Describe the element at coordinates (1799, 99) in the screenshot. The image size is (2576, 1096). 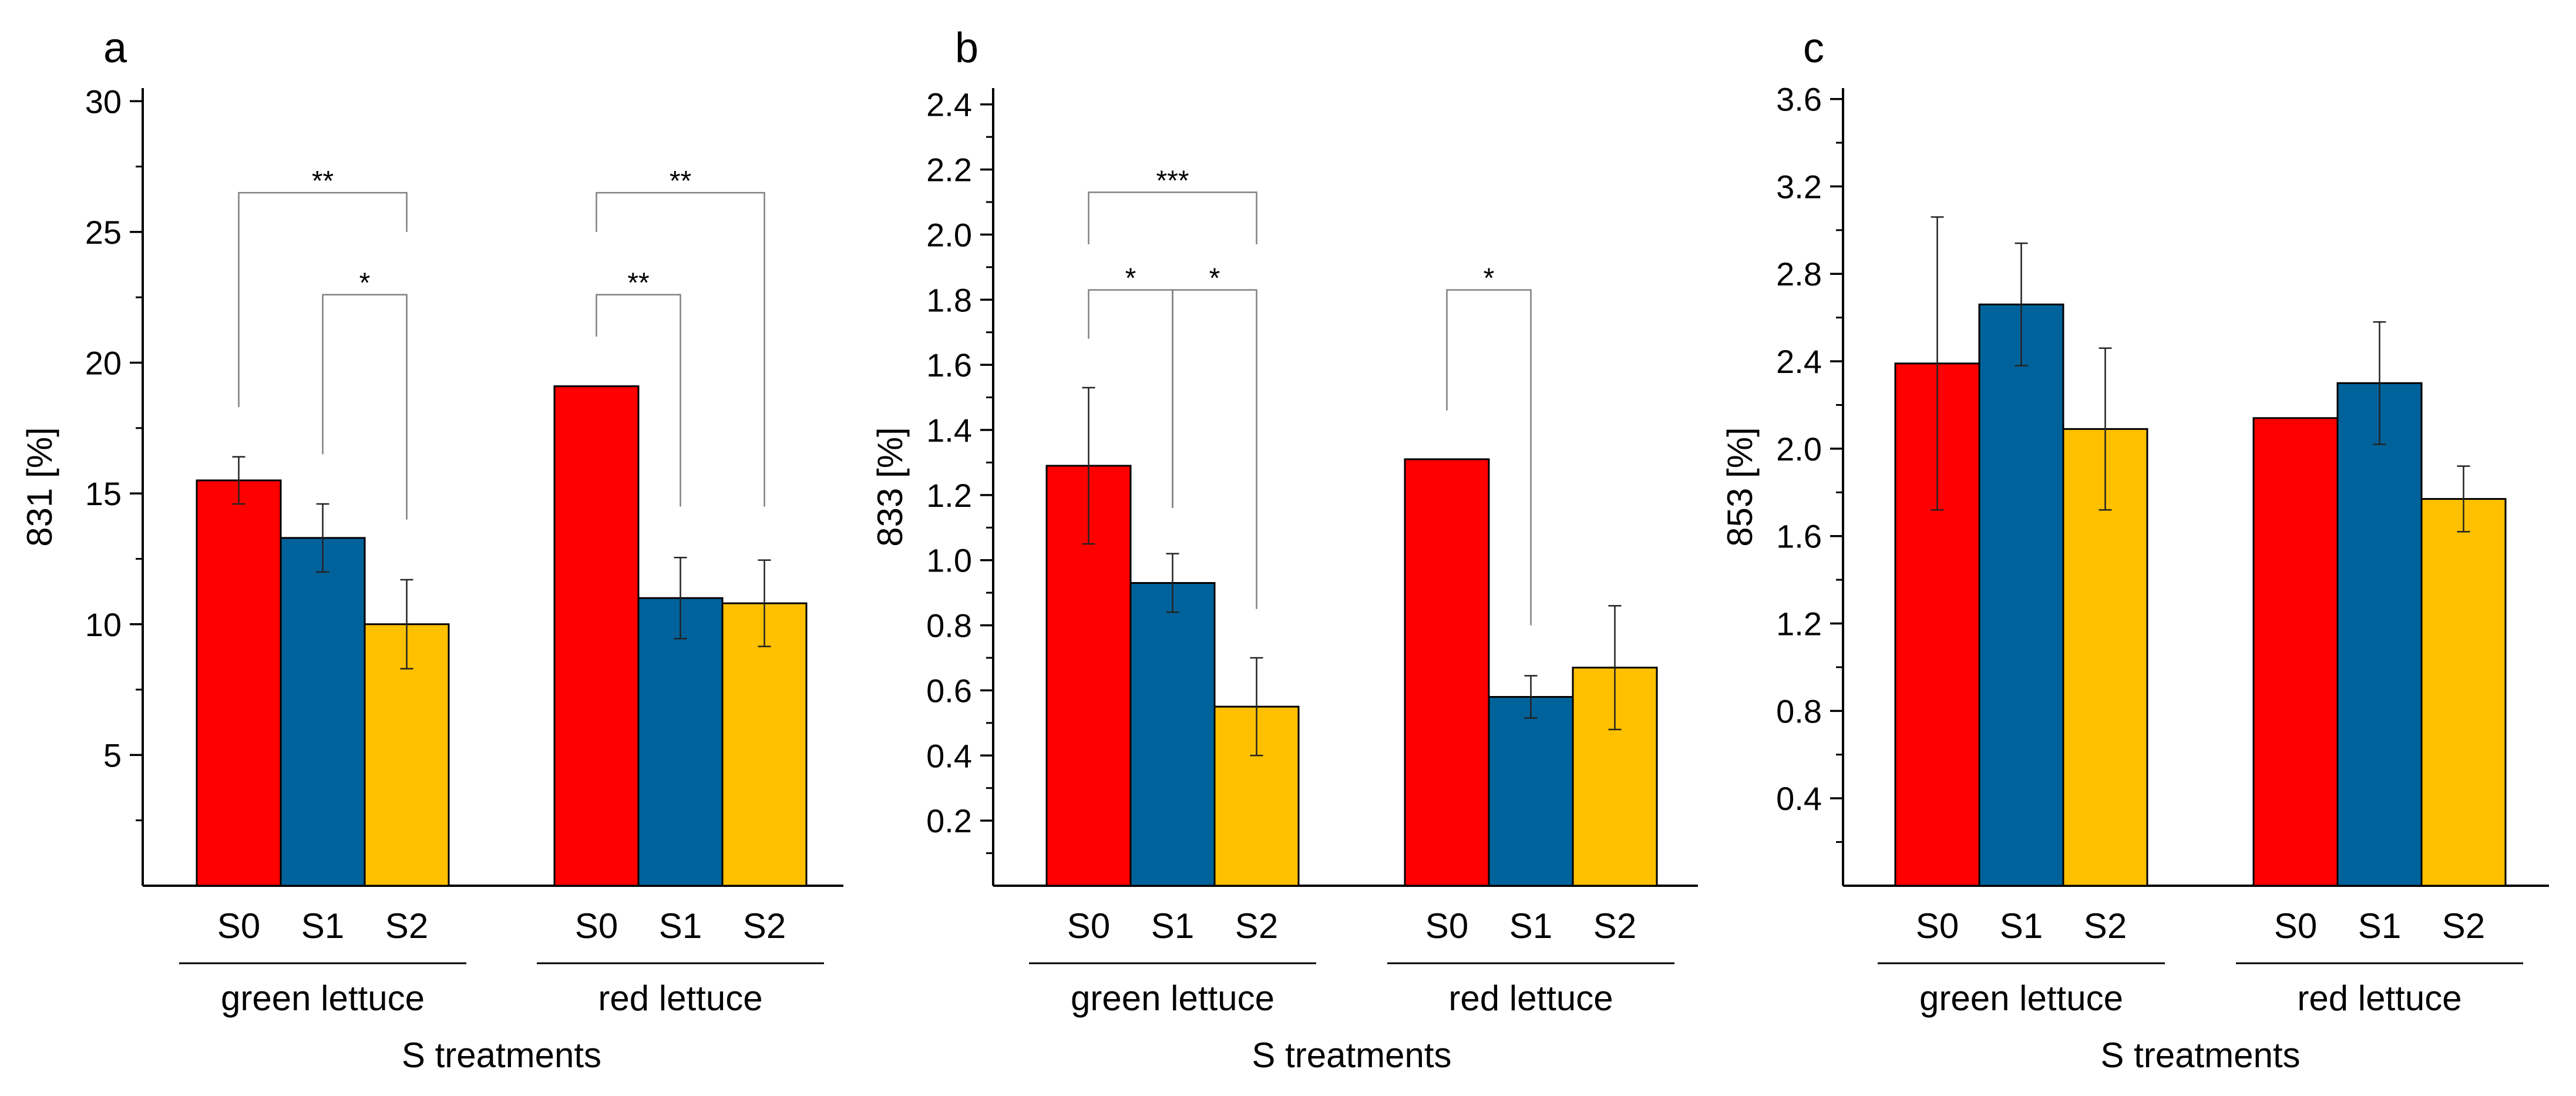
I see `y-tick-label: 3.6` at that location.